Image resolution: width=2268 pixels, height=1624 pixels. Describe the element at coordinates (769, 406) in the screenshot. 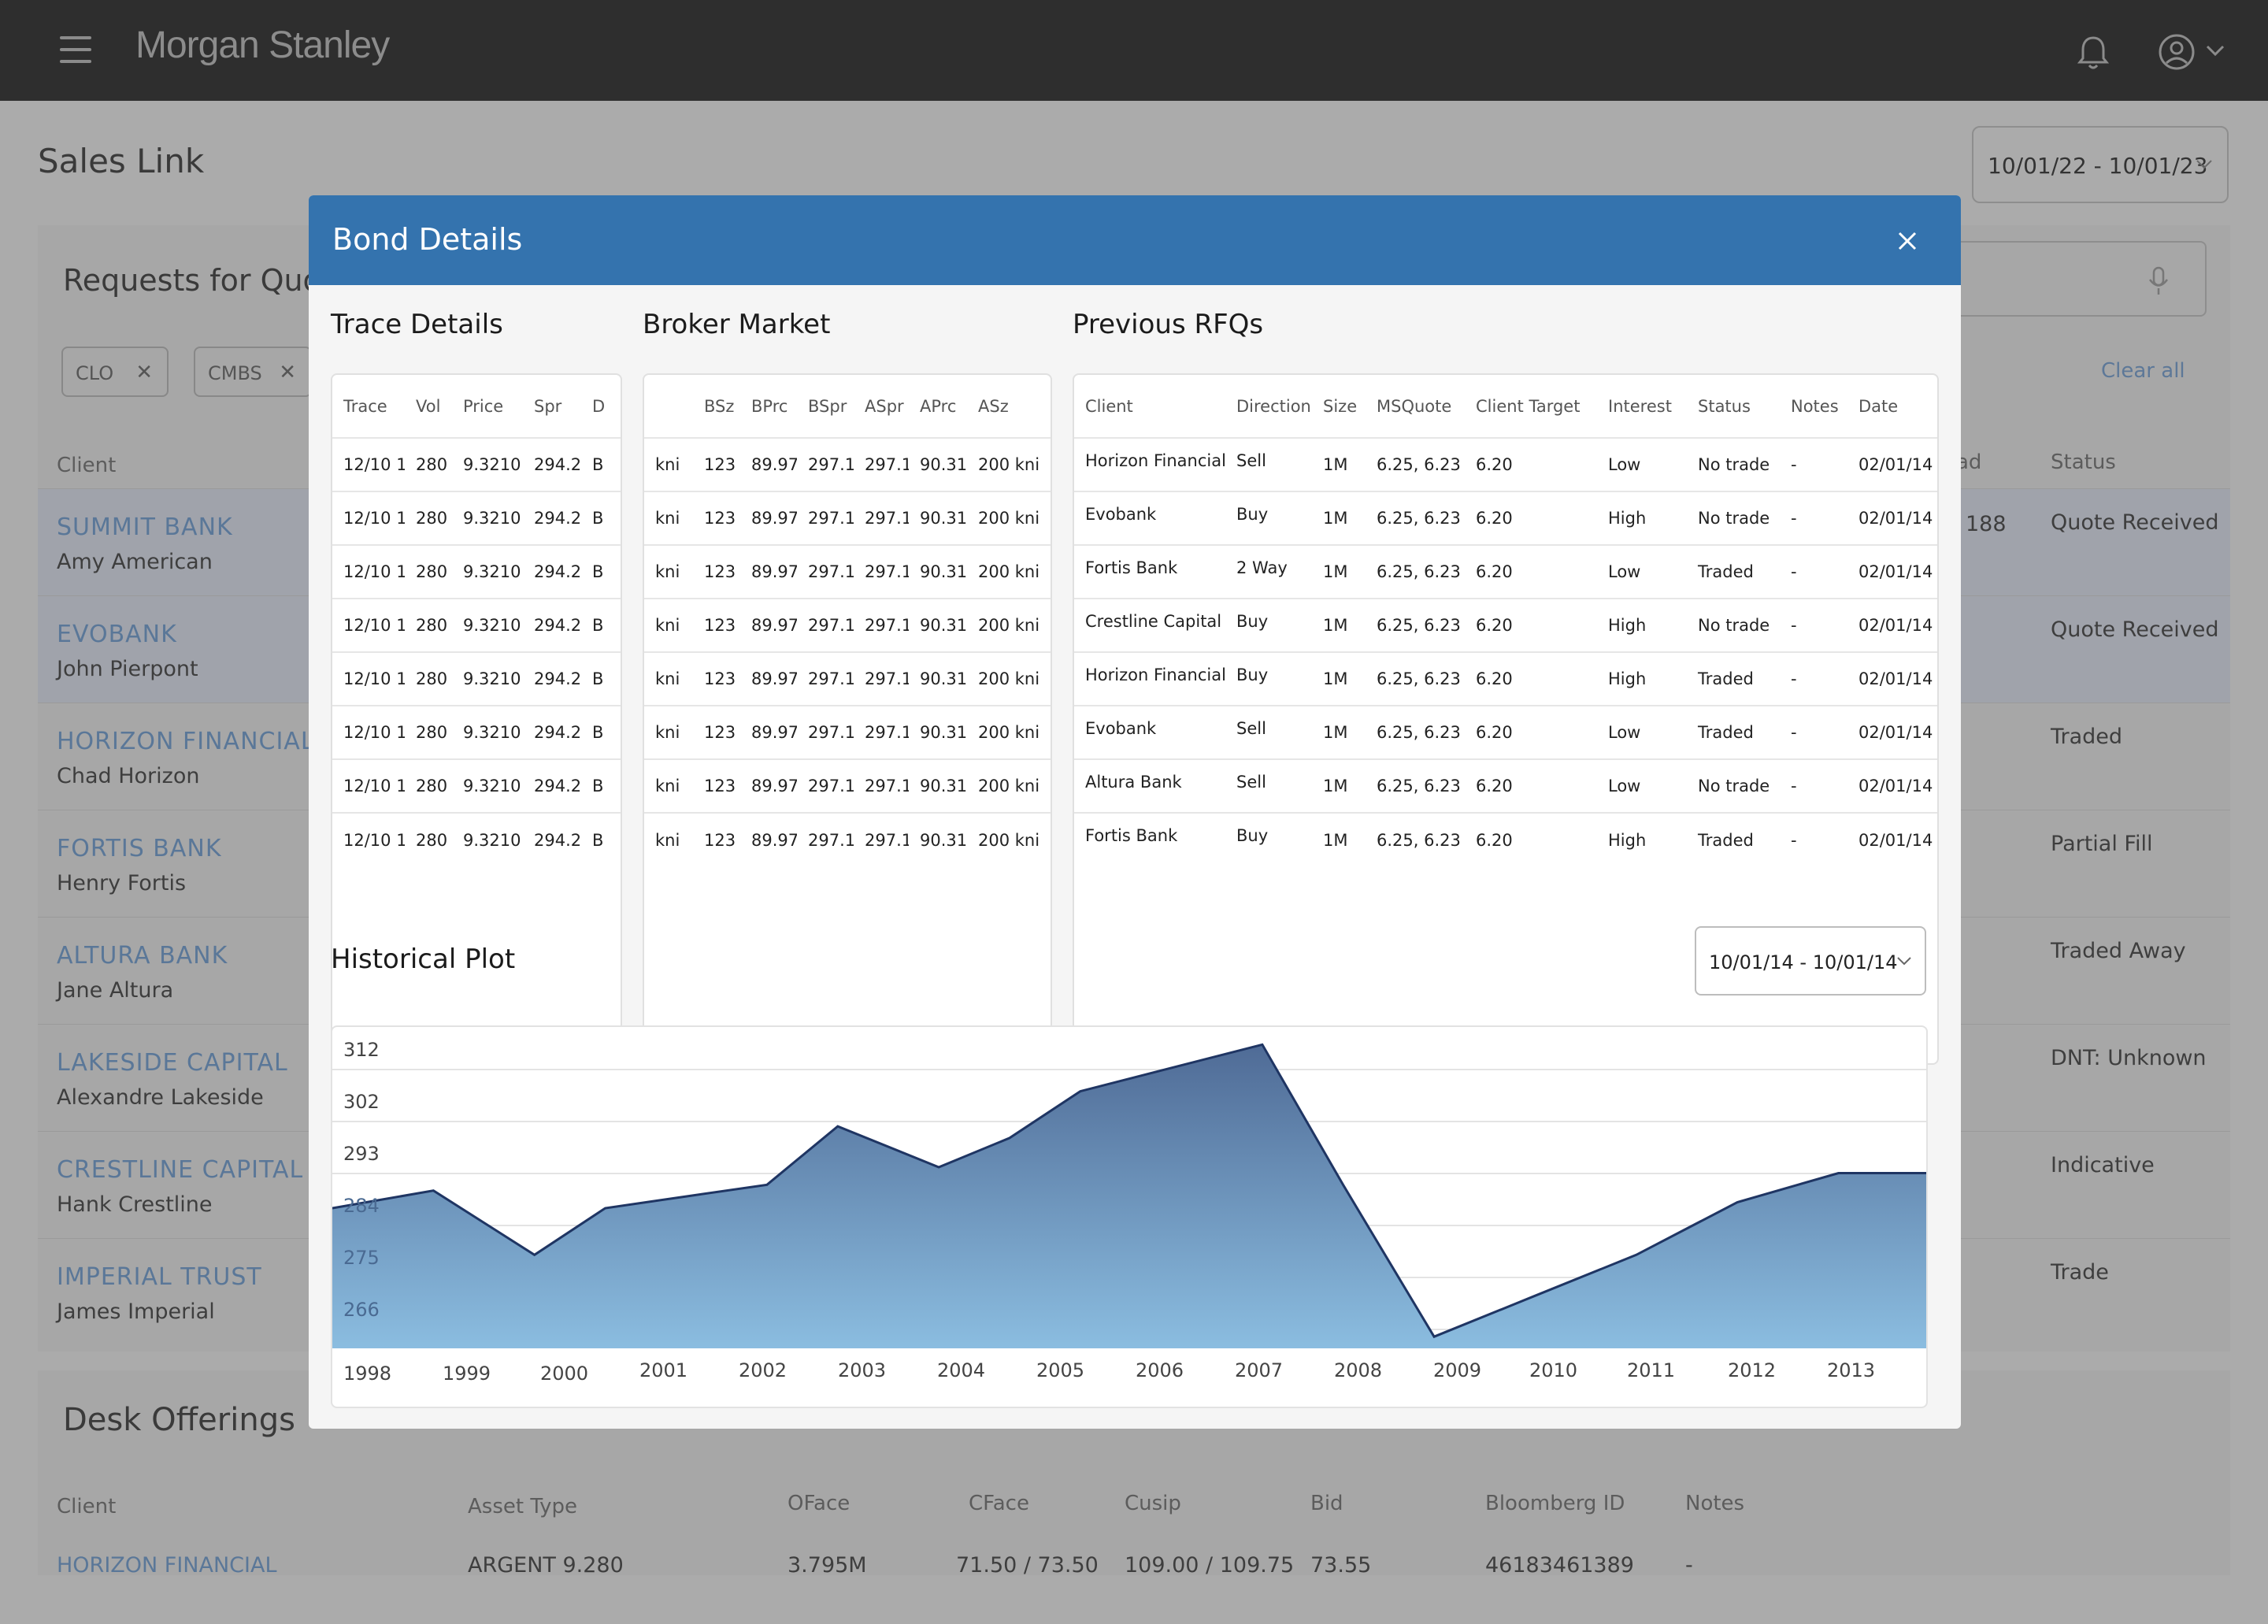

I see `broker-header: BPrc` at that location.